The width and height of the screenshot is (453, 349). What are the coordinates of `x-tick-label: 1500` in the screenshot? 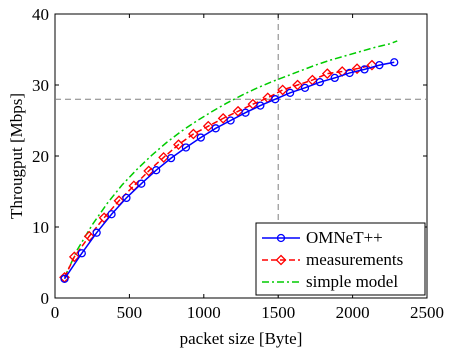 It's located at (278, 312).